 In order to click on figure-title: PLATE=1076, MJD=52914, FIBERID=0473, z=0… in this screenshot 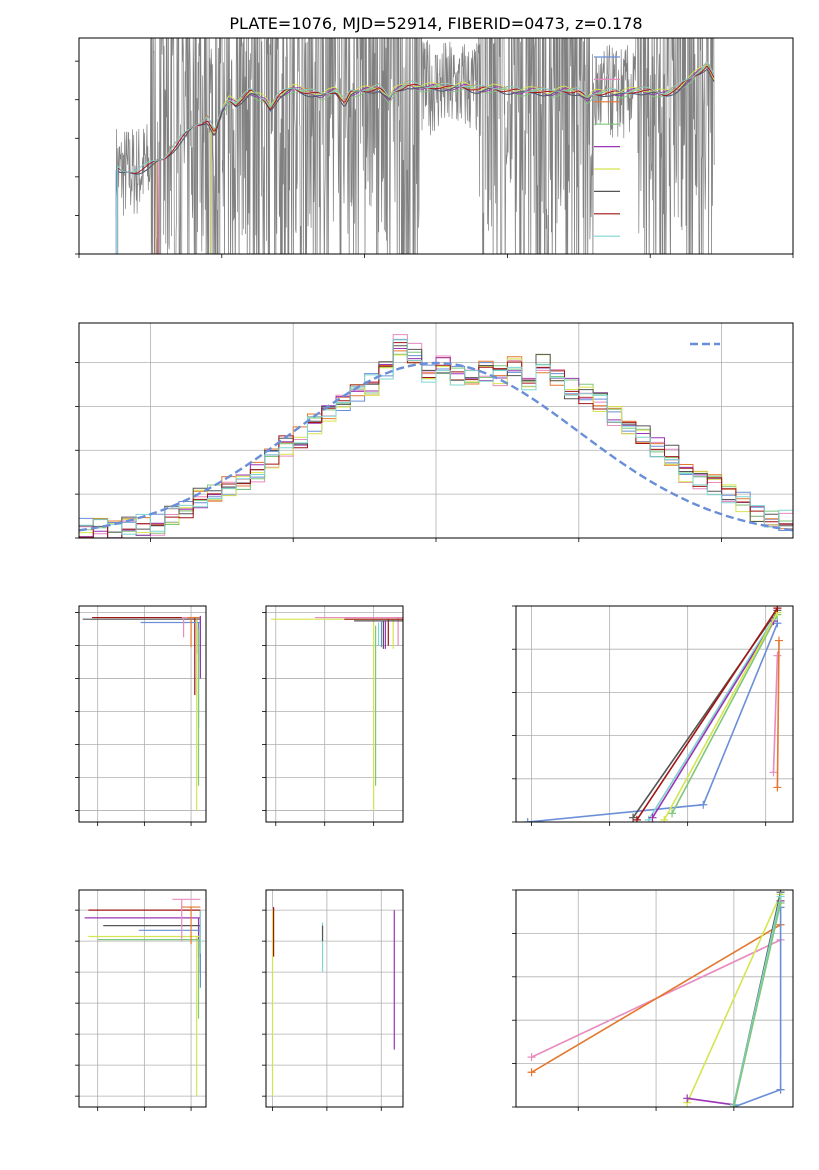, I will do `click(435, 23)`.